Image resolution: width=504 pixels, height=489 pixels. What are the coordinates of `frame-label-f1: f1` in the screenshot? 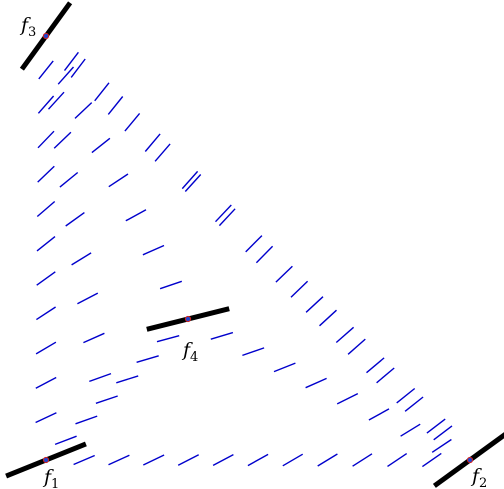 It's located at (50, 477).